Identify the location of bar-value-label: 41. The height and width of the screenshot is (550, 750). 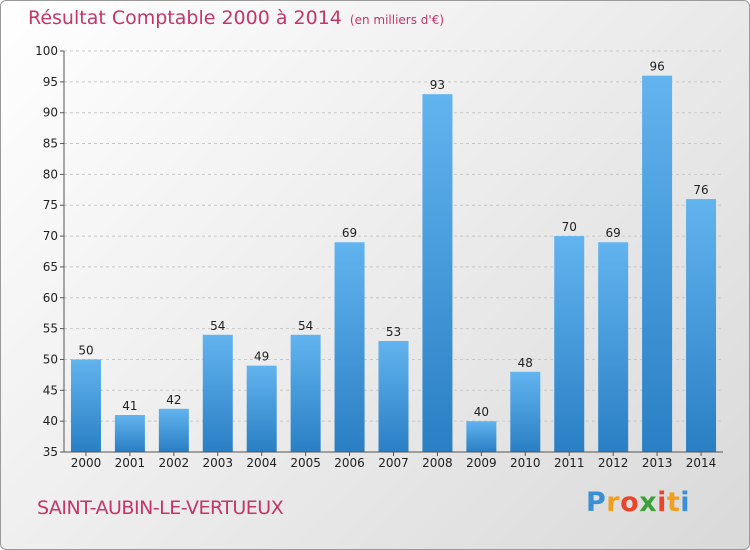
(129, 406).